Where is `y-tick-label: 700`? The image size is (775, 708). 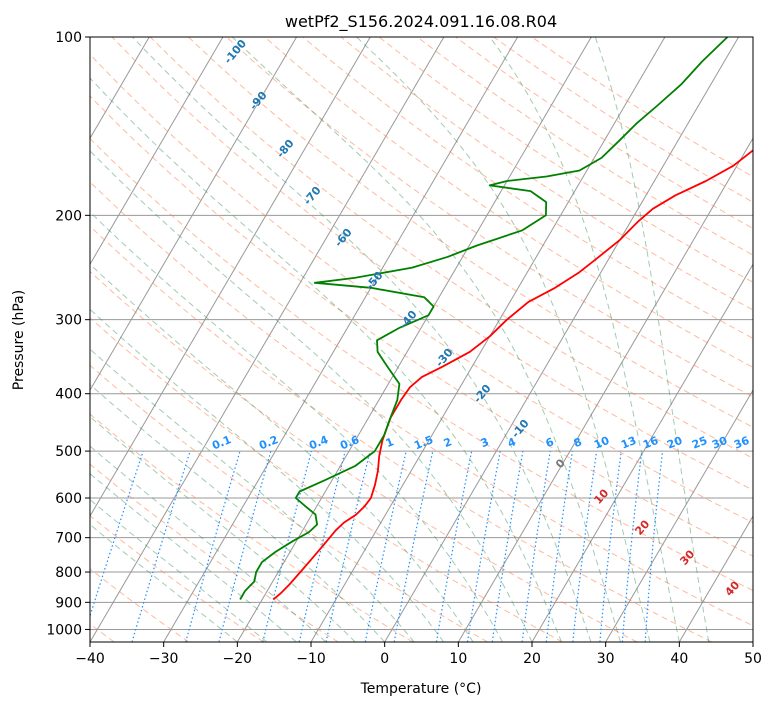
y-tick-label: 700 is located at coordinates (68, 539).